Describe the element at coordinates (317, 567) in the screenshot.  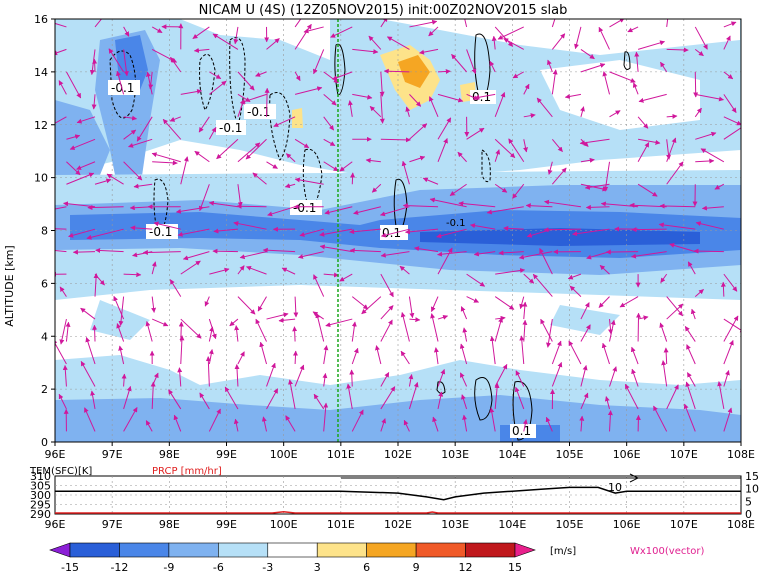
I see `colorbar-label: 3` at that location.